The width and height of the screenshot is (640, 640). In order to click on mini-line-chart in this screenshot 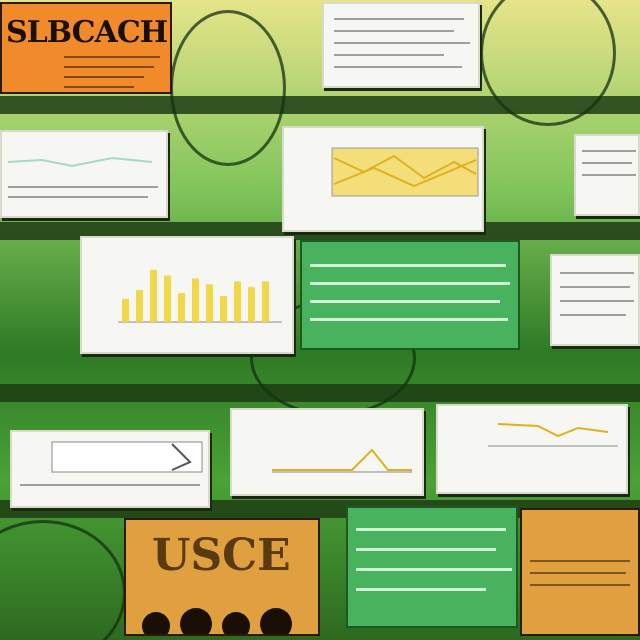, I will do `click(80, 162)`.